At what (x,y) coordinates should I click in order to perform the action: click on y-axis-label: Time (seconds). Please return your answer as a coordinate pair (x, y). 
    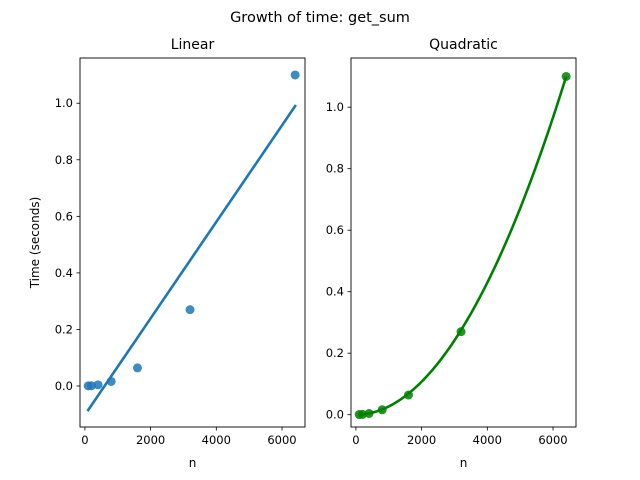
    Looking at the image, I should click on (35, 243).